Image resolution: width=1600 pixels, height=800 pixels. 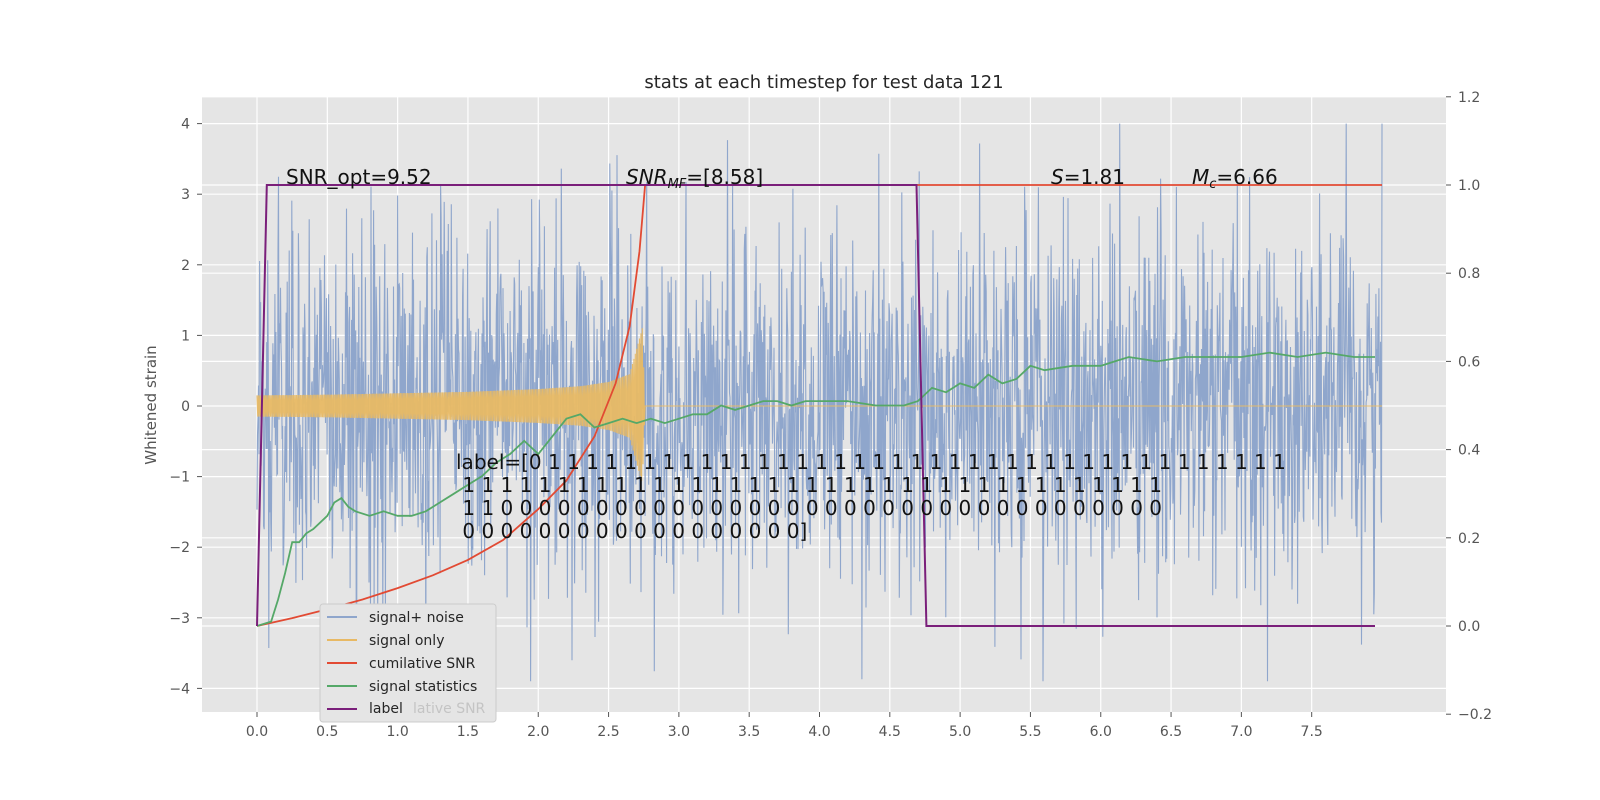 I want to click on x-tick-label: 3.0, so click(x=679, y=732).